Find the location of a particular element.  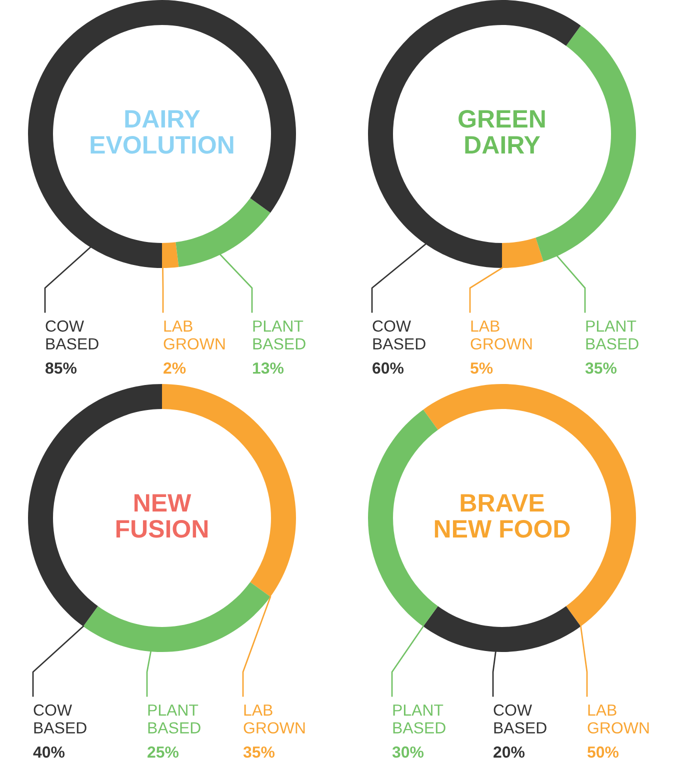

data-label: 5% is located at coordinates (481, 368).